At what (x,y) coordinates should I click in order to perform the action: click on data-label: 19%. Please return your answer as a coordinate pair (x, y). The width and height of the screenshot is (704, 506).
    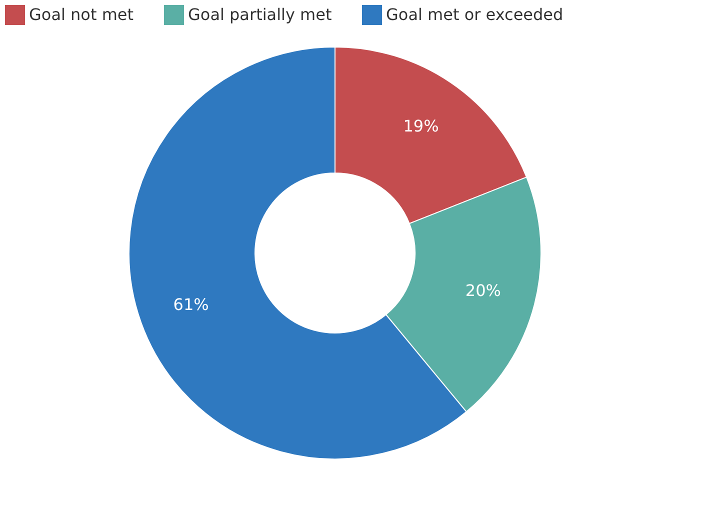
    Looking at the image, I should click on (421, 126).